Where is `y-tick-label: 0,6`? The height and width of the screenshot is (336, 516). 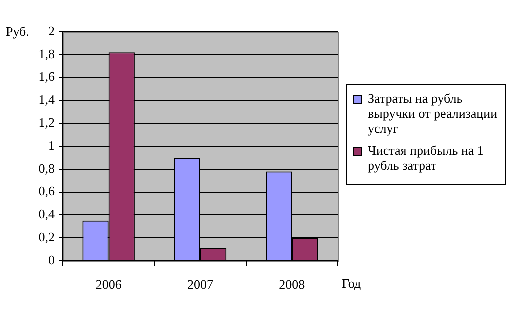
y-tick-label: 0,6 is located at coordinates (47, 191).